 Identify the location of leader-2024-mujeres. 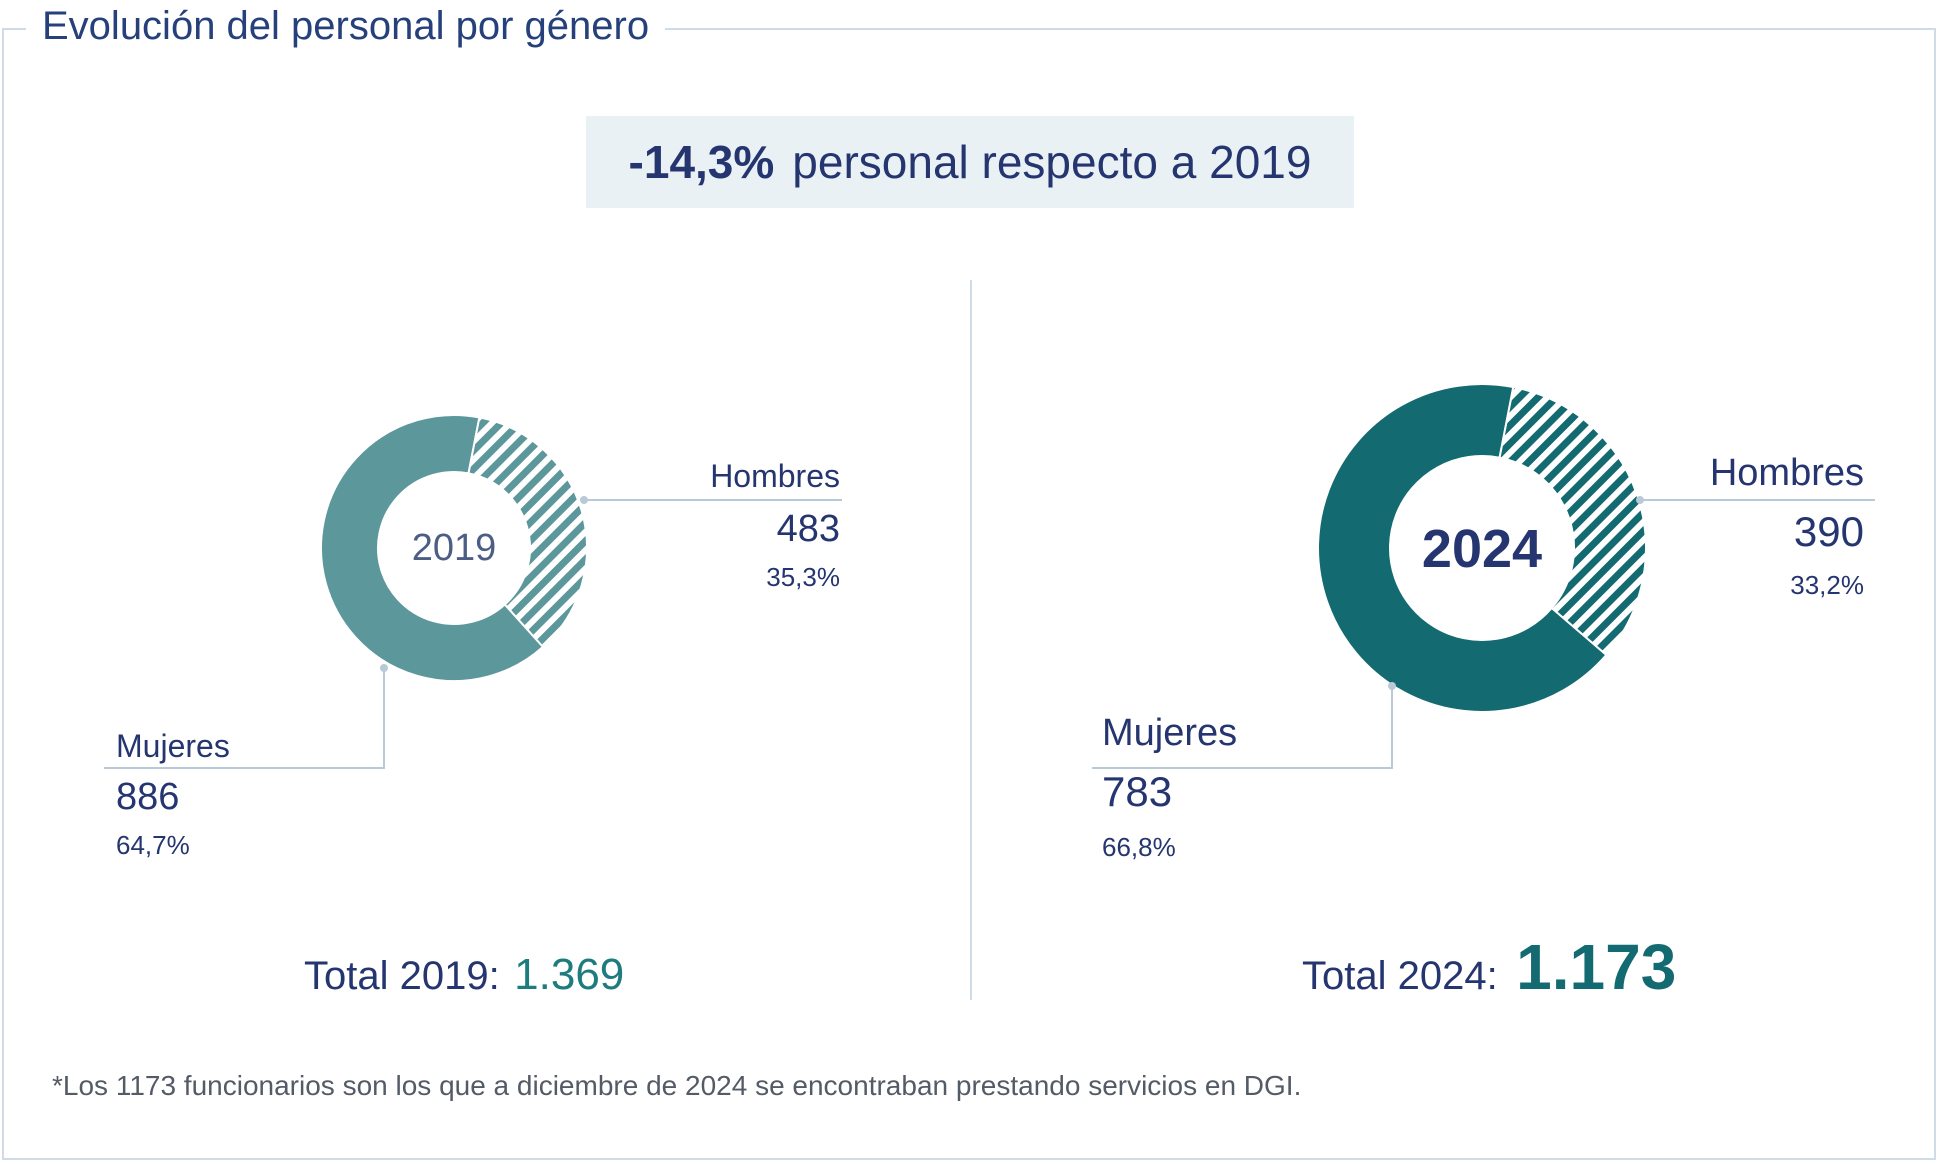
(1242, 727).